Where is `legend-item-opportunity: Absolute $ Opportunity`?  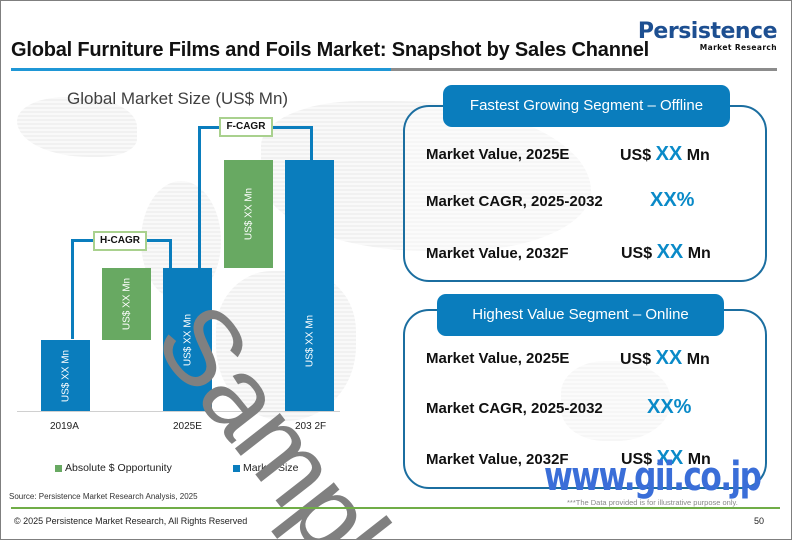
legend-item-opportunity: Absolute $ Opportunity is located at coordinates (113, 468).